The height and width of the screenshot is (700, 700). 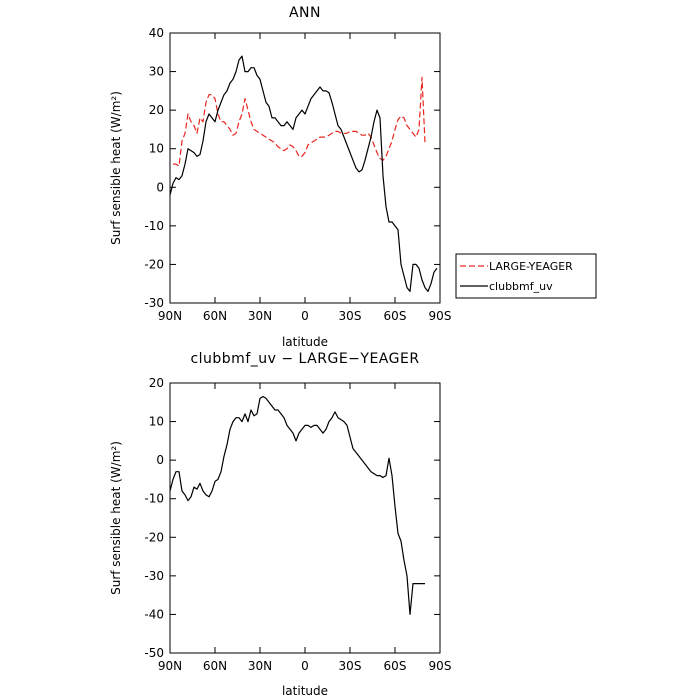 I want to click on bottom-y-axis-label: Surf sensible heat (W/m²), so click(x=116, y=518).